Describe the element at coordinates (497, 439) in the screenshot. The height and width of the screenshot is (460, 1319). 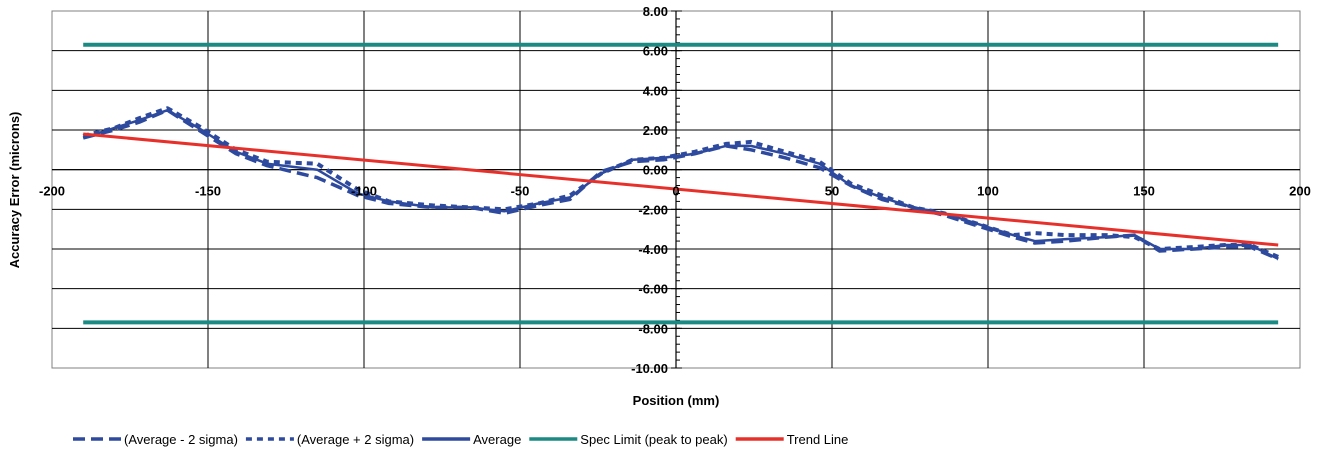
I see `legend-label: Average` at that location.